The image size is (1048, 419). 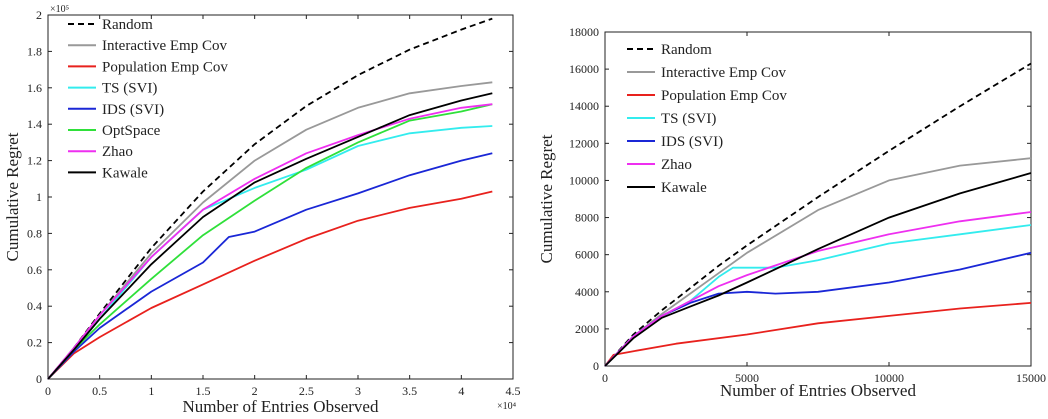 What do you see at coordinates (34, 270) in the screenshot?
I see `y-tick-label: 0.6` at bounding box center [34, 270].